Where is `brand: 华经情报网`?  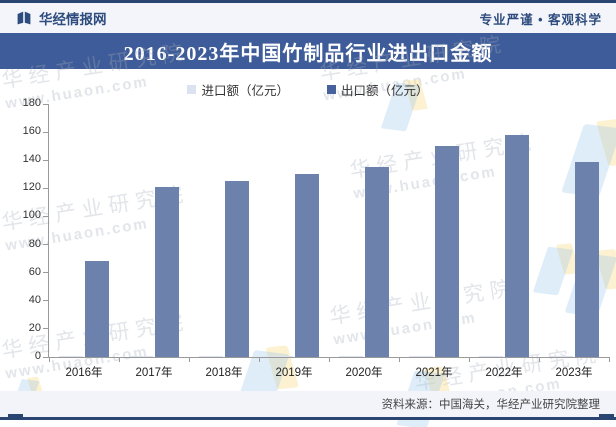 brand: 华经情报网 is located at coordinates (61, 18).